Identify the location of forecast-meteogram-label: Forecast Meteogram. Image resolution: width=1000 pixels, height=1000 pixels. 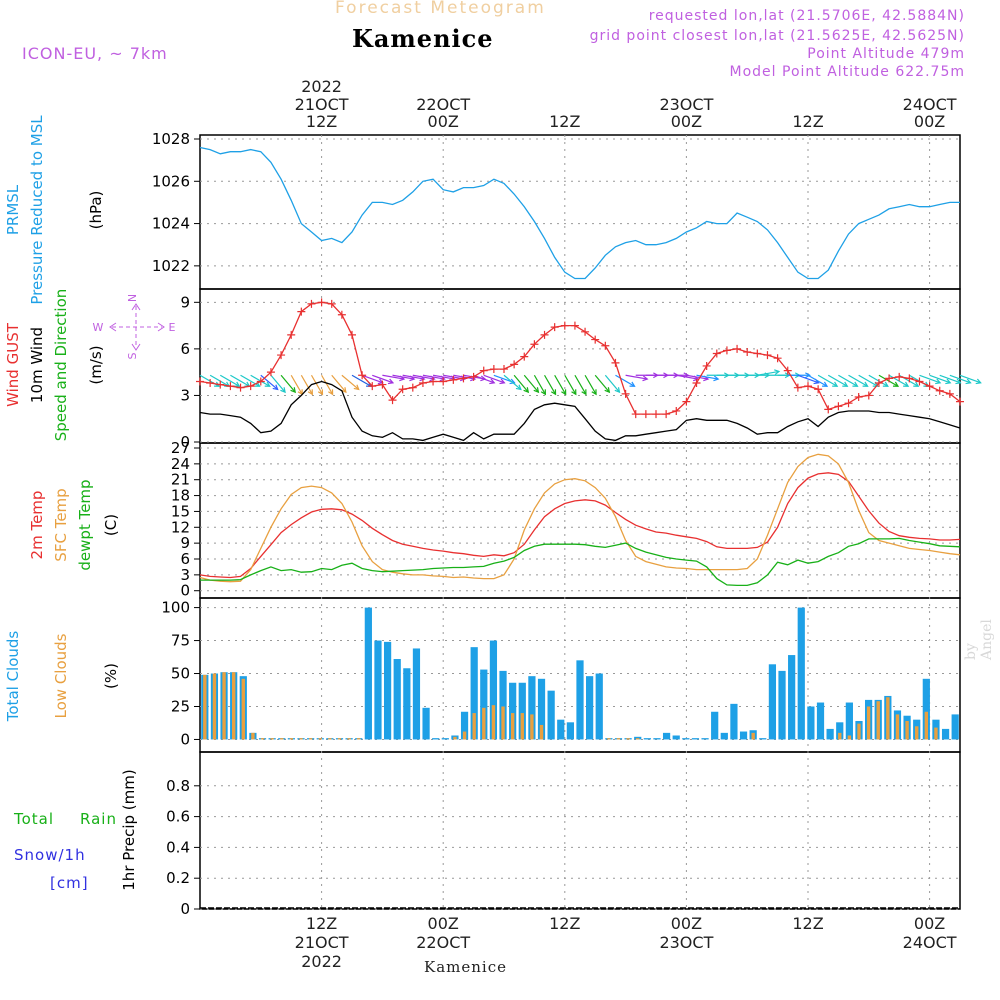
(440, 9).